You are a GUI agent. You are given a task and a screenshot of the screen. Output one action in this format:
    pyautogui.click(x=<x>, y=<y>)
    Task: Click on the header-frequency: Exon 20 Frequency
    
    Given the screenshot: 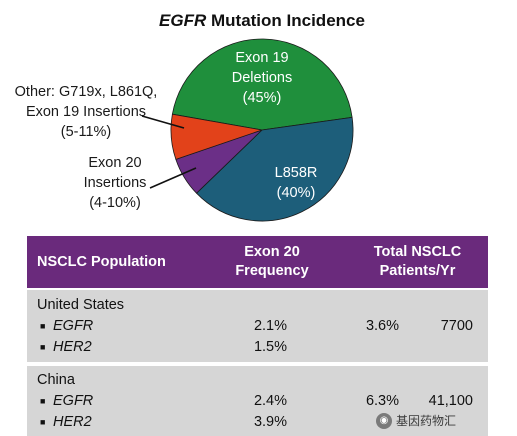 What is the action you would take?
    pyautogui.click(x=272, y=262)
    